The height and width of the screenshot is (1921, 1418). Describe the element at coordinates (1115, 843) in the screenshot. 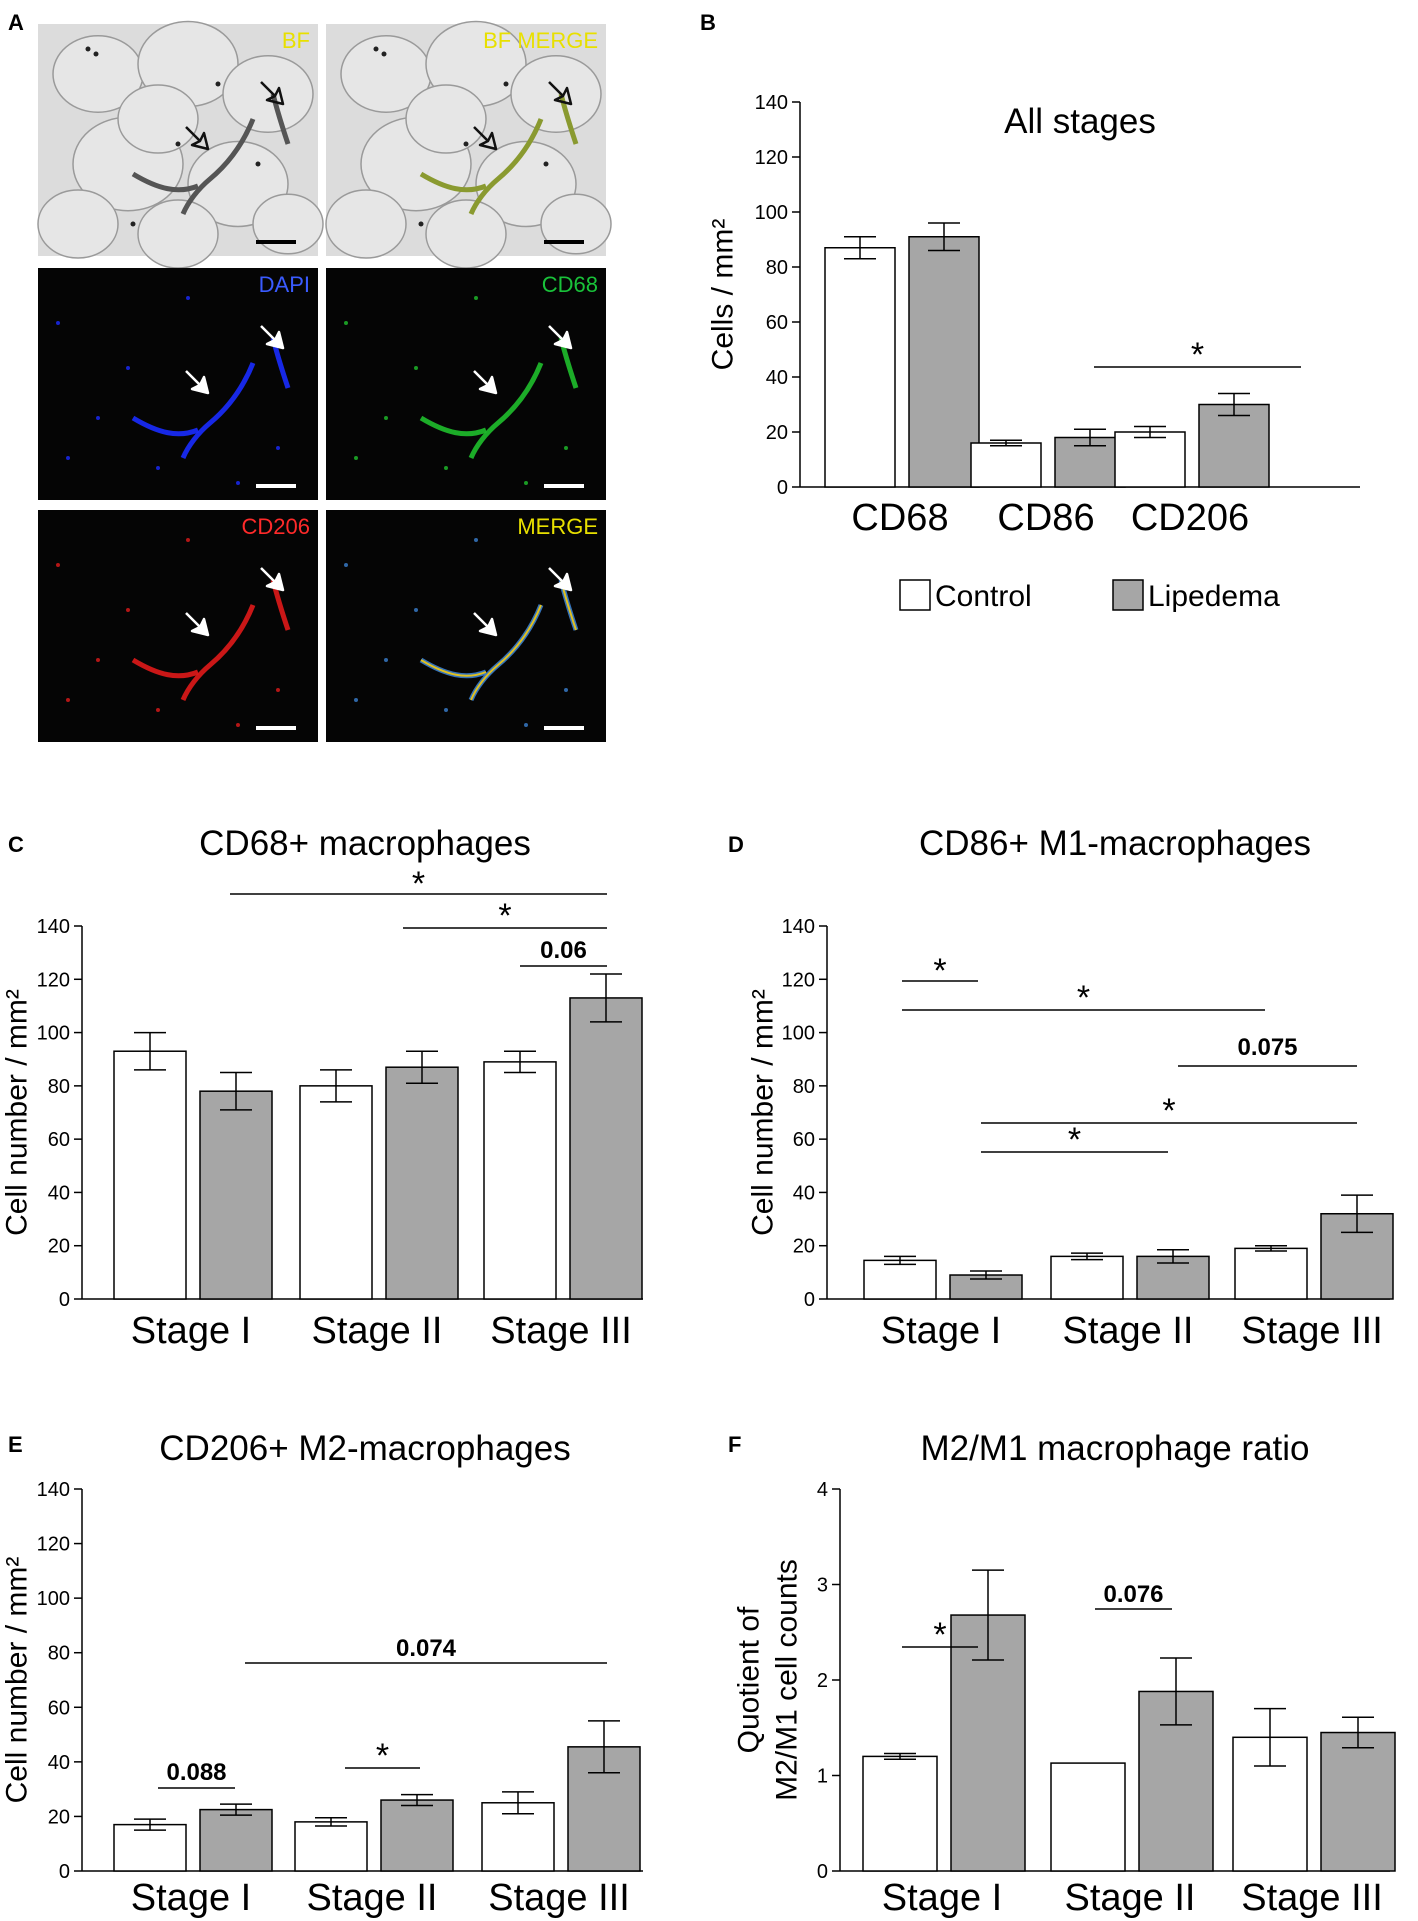

I see `chart-title: CD86+ M1-macrophages` at that location.